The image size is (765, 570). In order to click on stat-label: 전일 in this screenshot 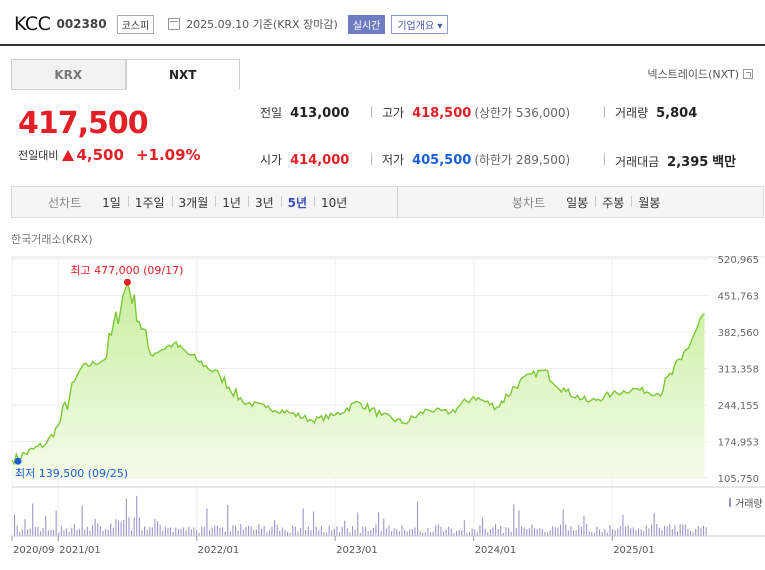, I will do `click(271, 113)`.